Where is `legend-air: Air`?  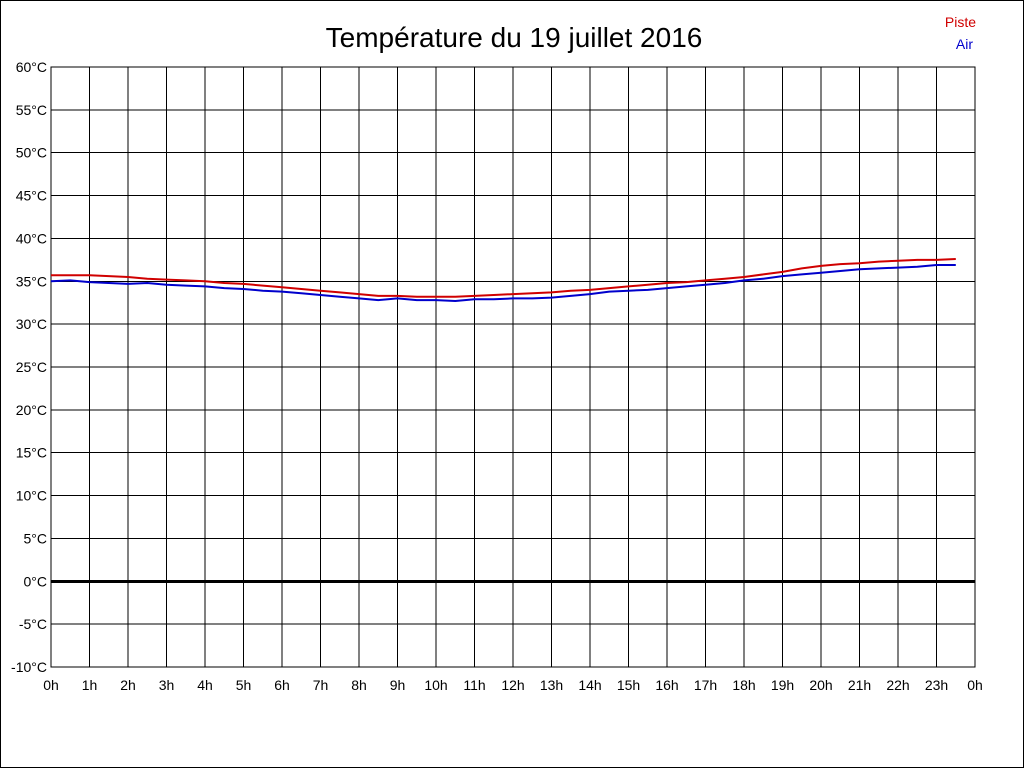 legend-air: Air is located at coordinates (964, 44).